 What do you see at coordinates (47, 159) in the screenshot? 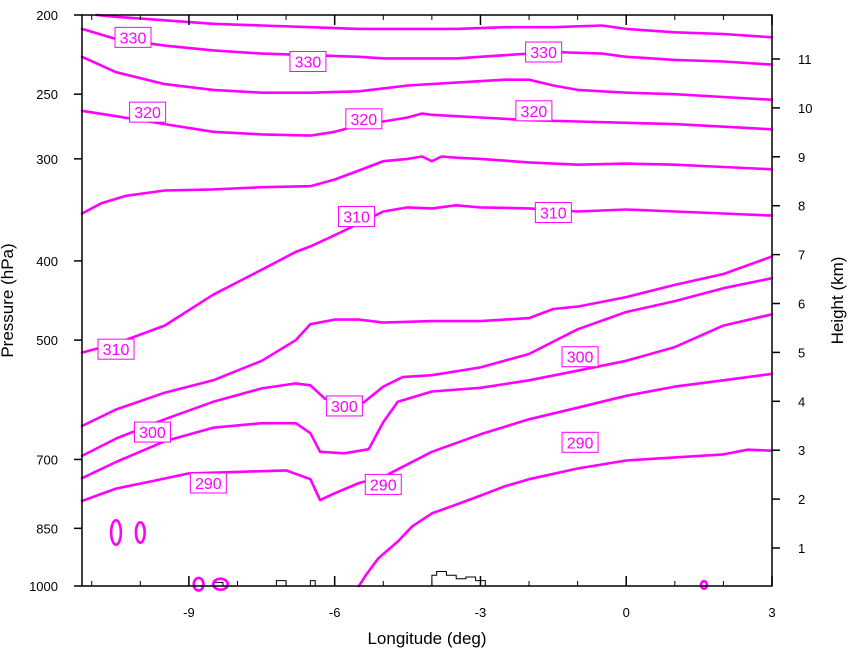
I see `y-tick-label: 300` at bounding box center [47, 159].